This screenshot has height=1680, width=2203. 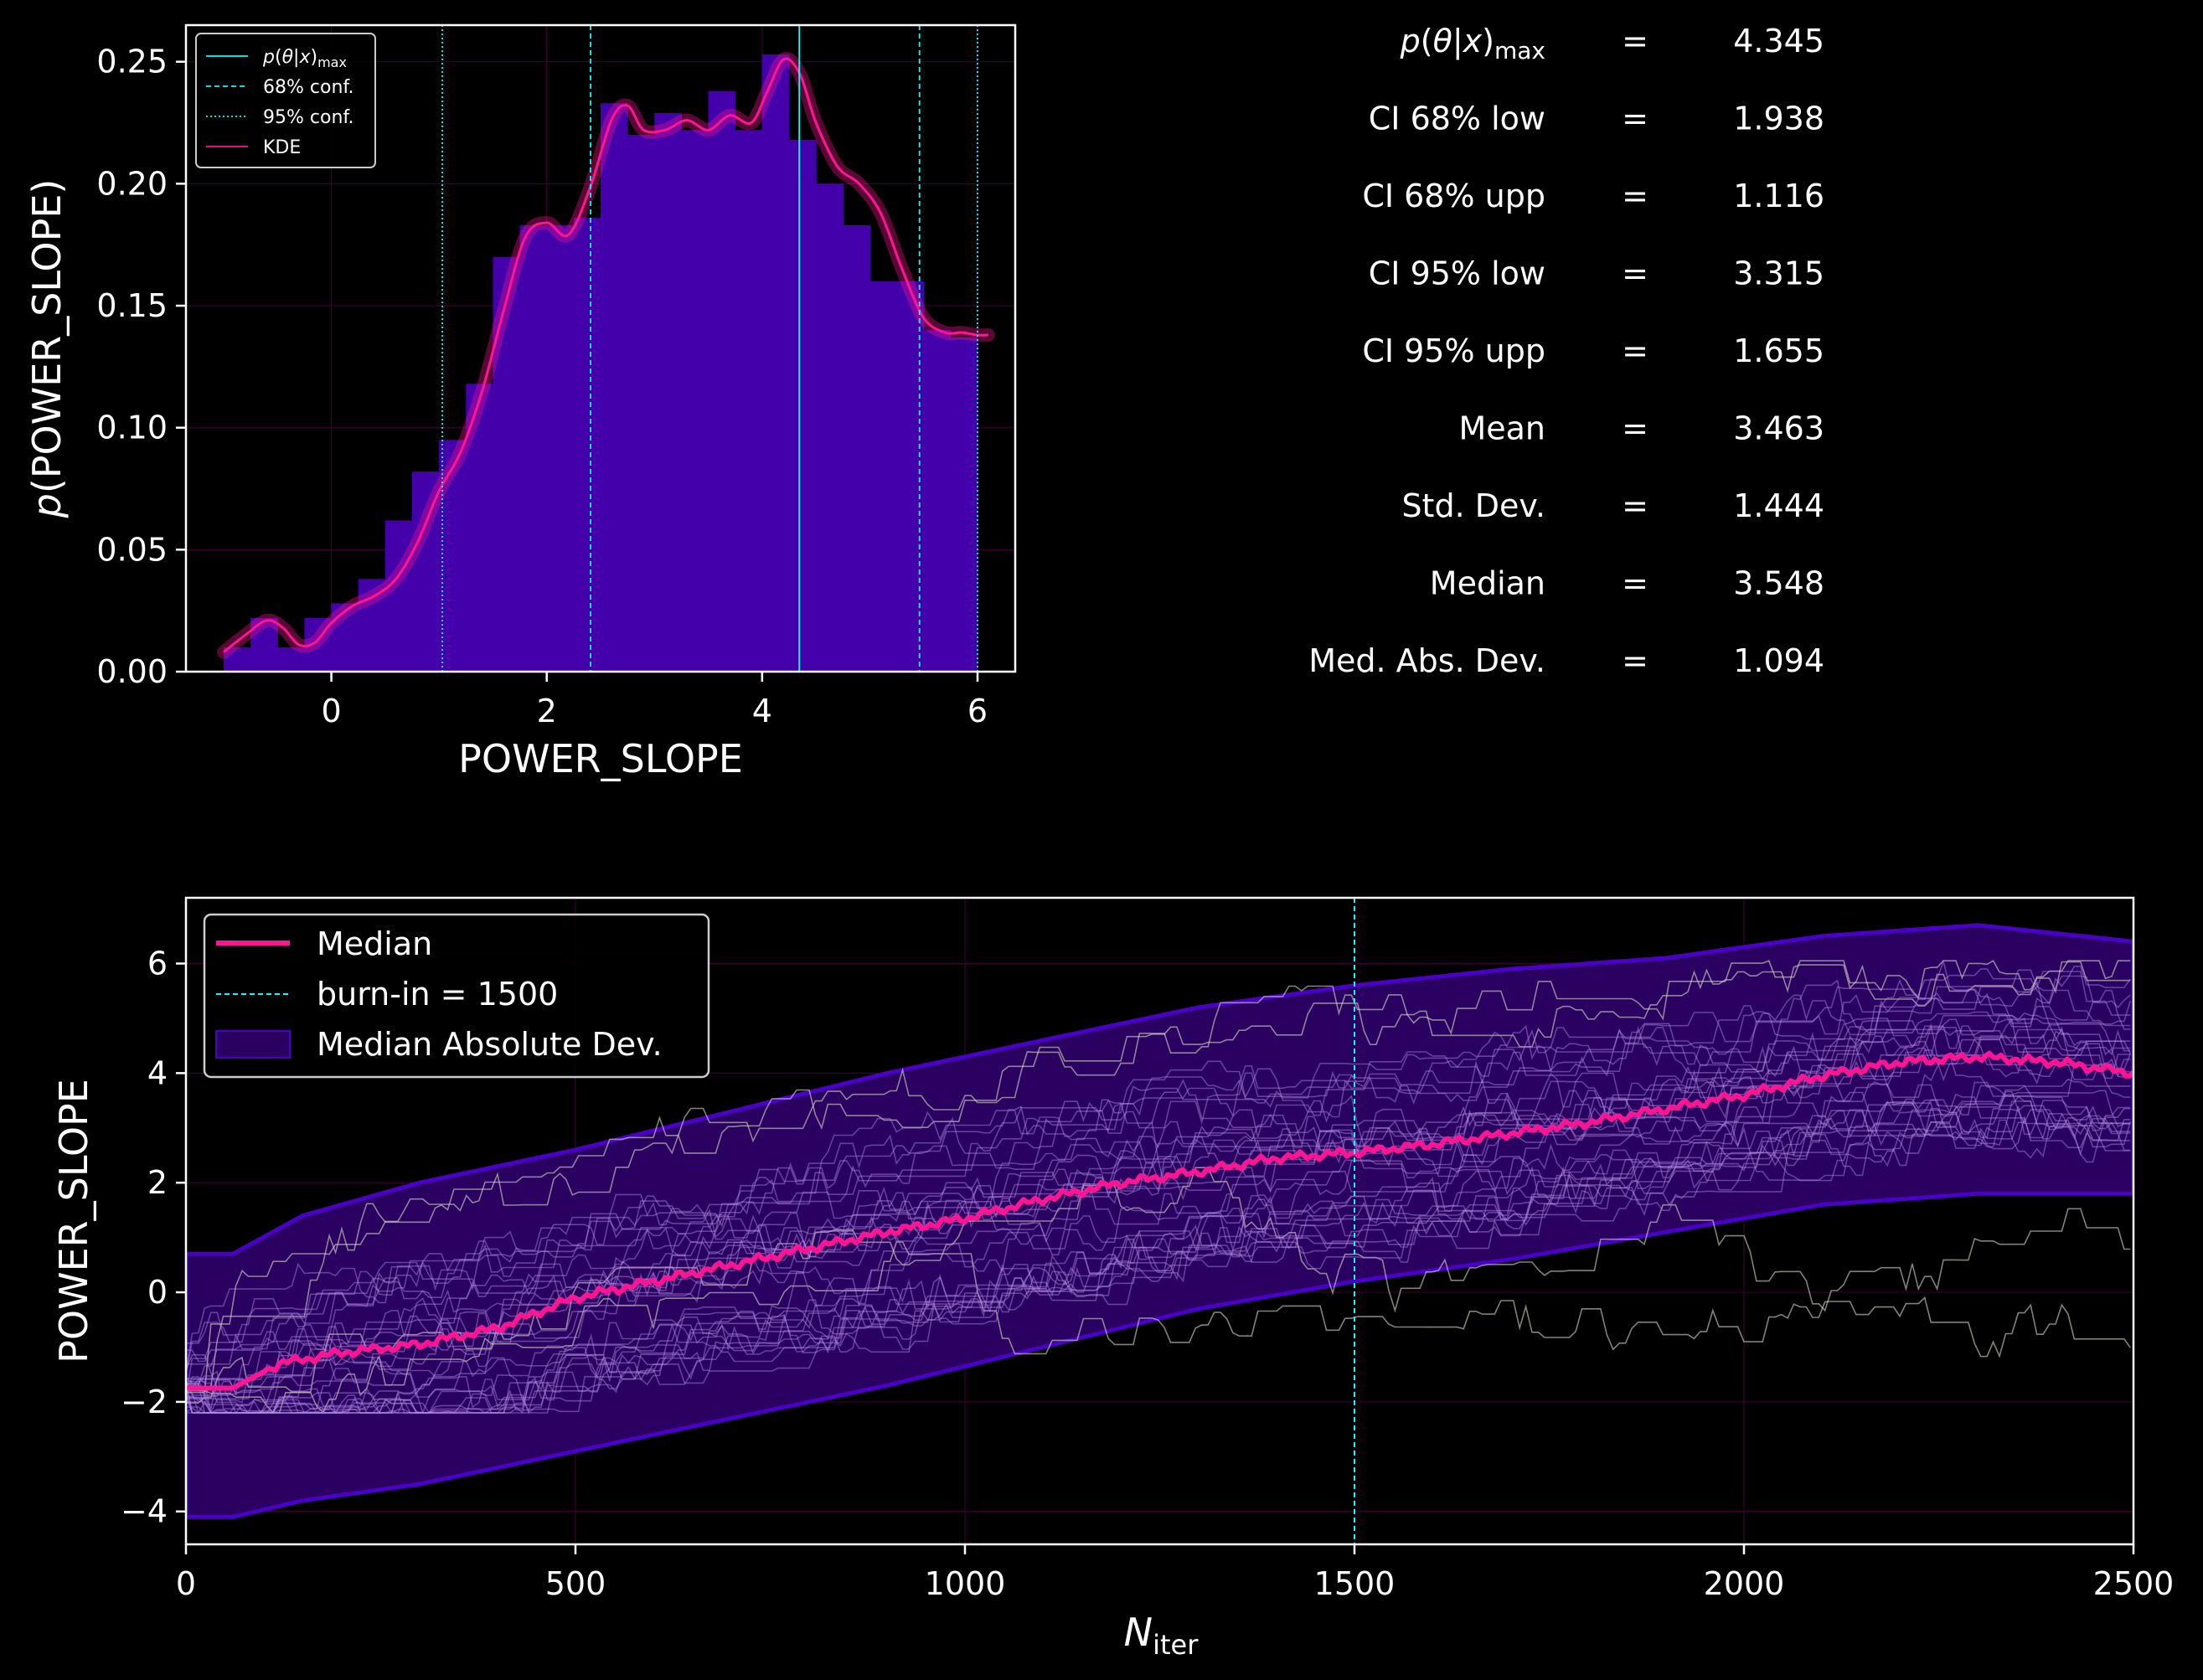 What do you see at coordinates (1426, 660) in the screenshot?
I see `stat-label-8: Med. Abs. Dev.` at bounding box center [1426, 660].